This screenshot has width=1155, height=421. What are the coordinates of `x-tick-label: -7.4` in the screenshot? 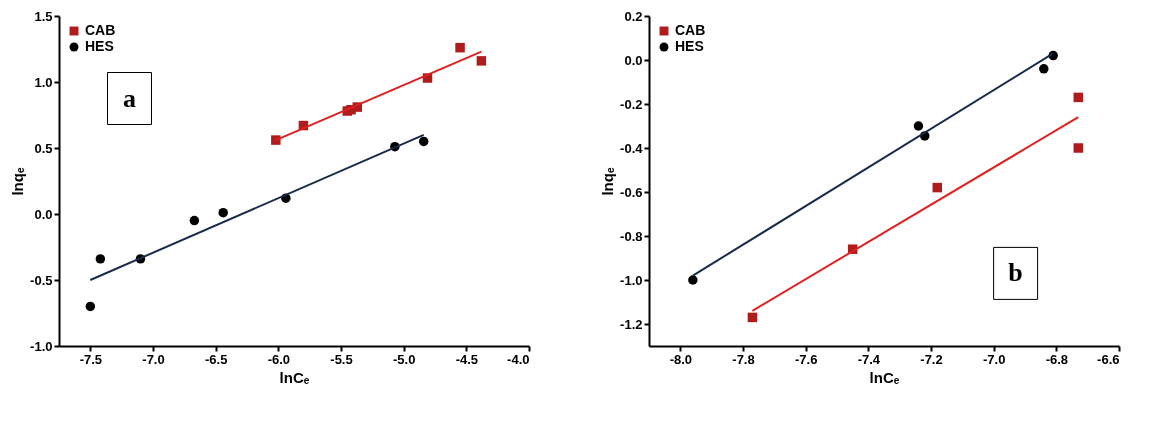 It's located at (869, 359).